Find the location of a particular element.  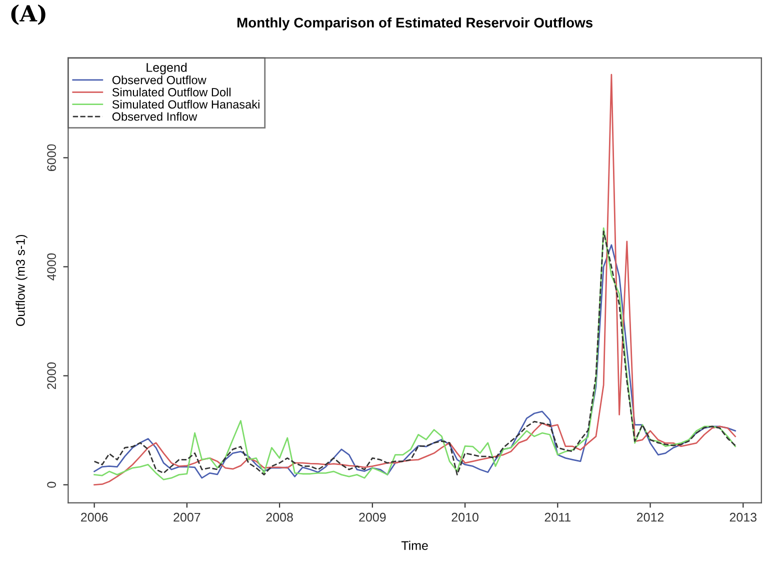

legend-label: Simulated Outflow Hanasaki is located at coordinates (186, 104).